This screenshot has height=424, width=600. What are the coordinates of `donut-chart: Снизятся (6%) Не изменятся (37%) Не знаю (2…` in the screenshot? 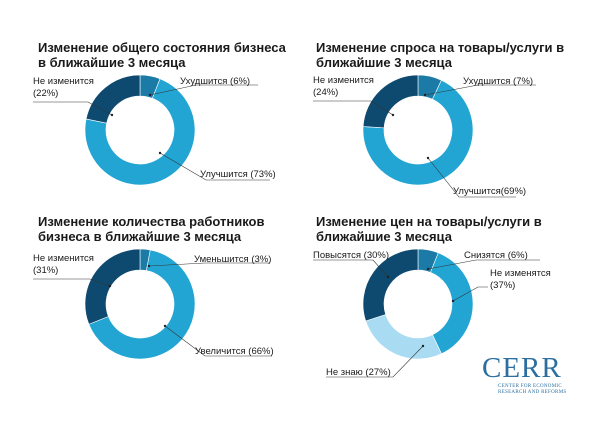 It's located at (432, 313).